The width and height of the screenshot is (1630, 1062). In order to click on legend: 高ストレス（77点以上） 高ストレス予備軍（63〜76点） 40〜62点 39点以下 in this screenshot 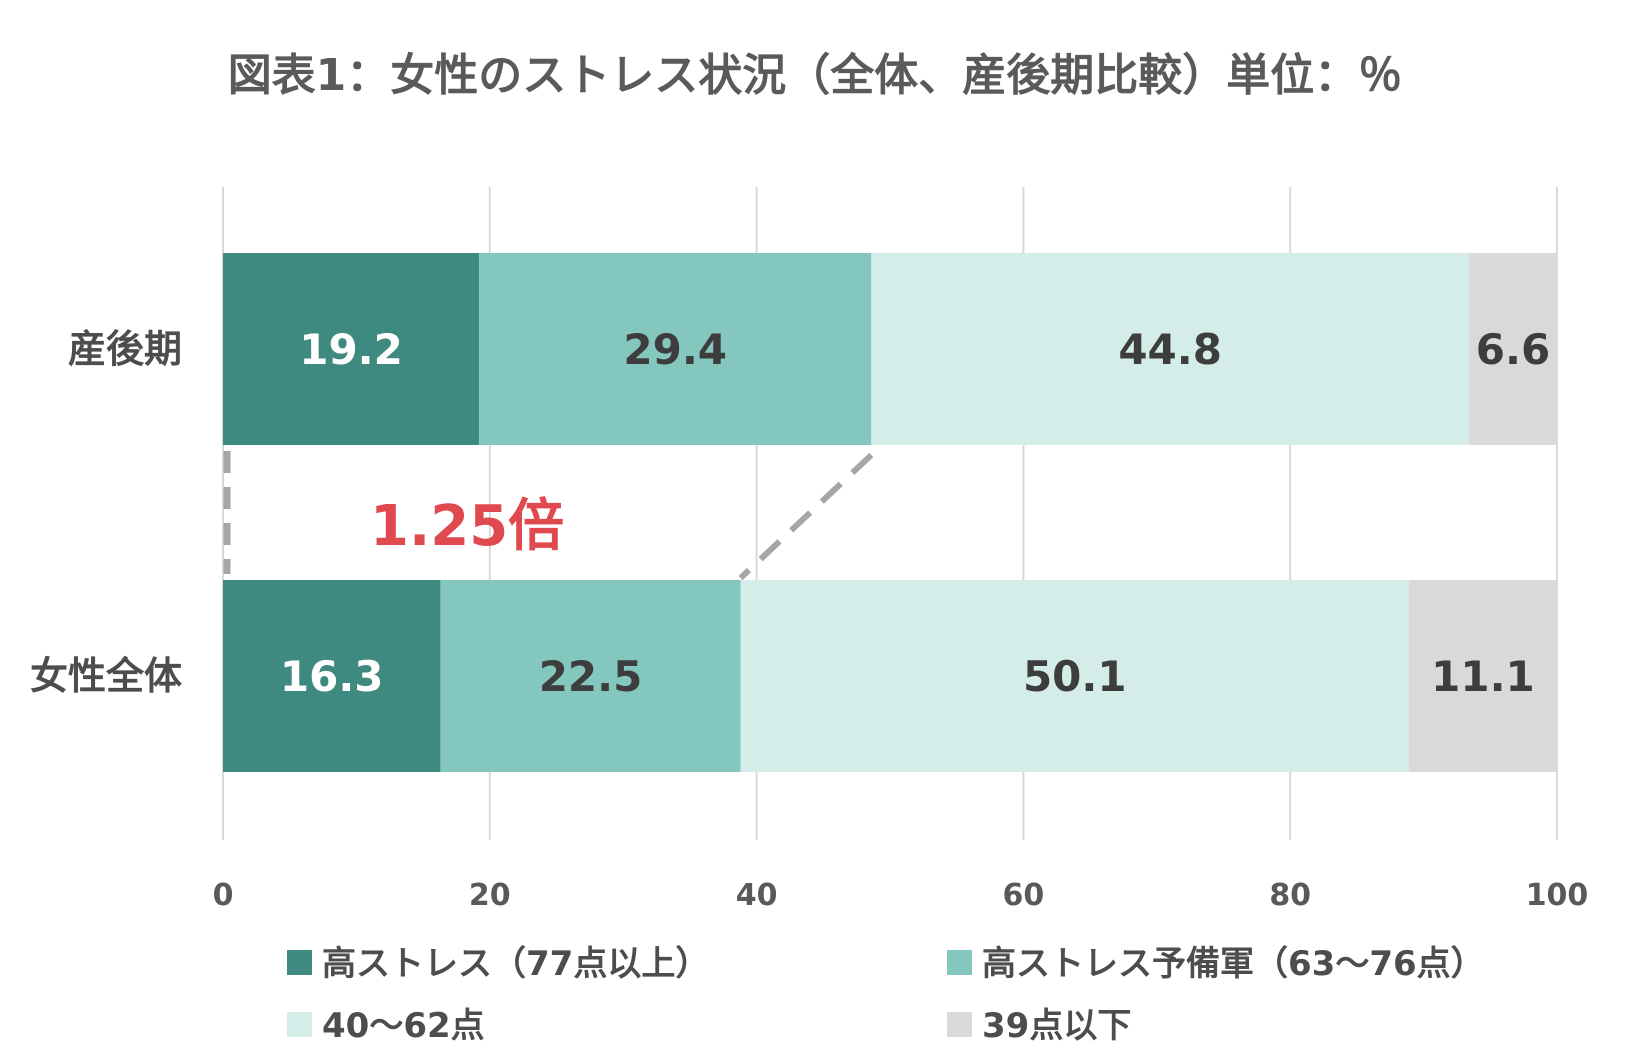, I will do `click(886, 995)`.